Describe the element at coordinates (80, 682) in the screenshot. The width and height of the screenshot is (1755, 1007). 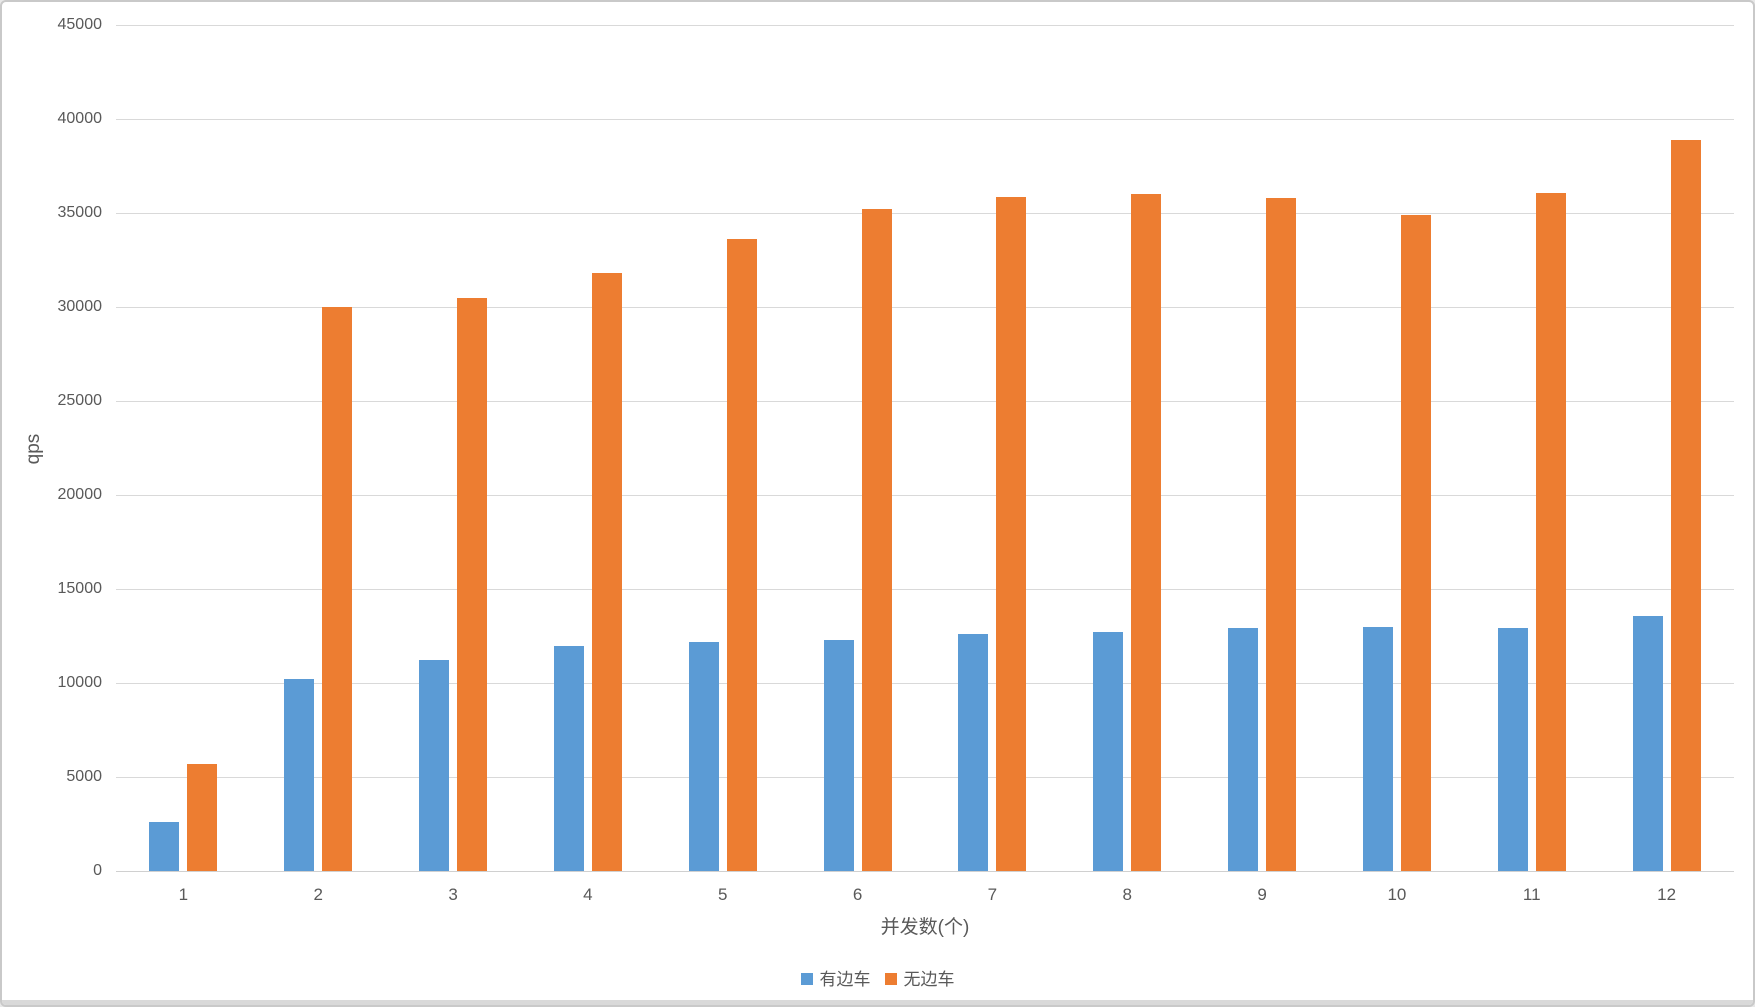
I see `y-tick-label-10000: 10000` at that location.